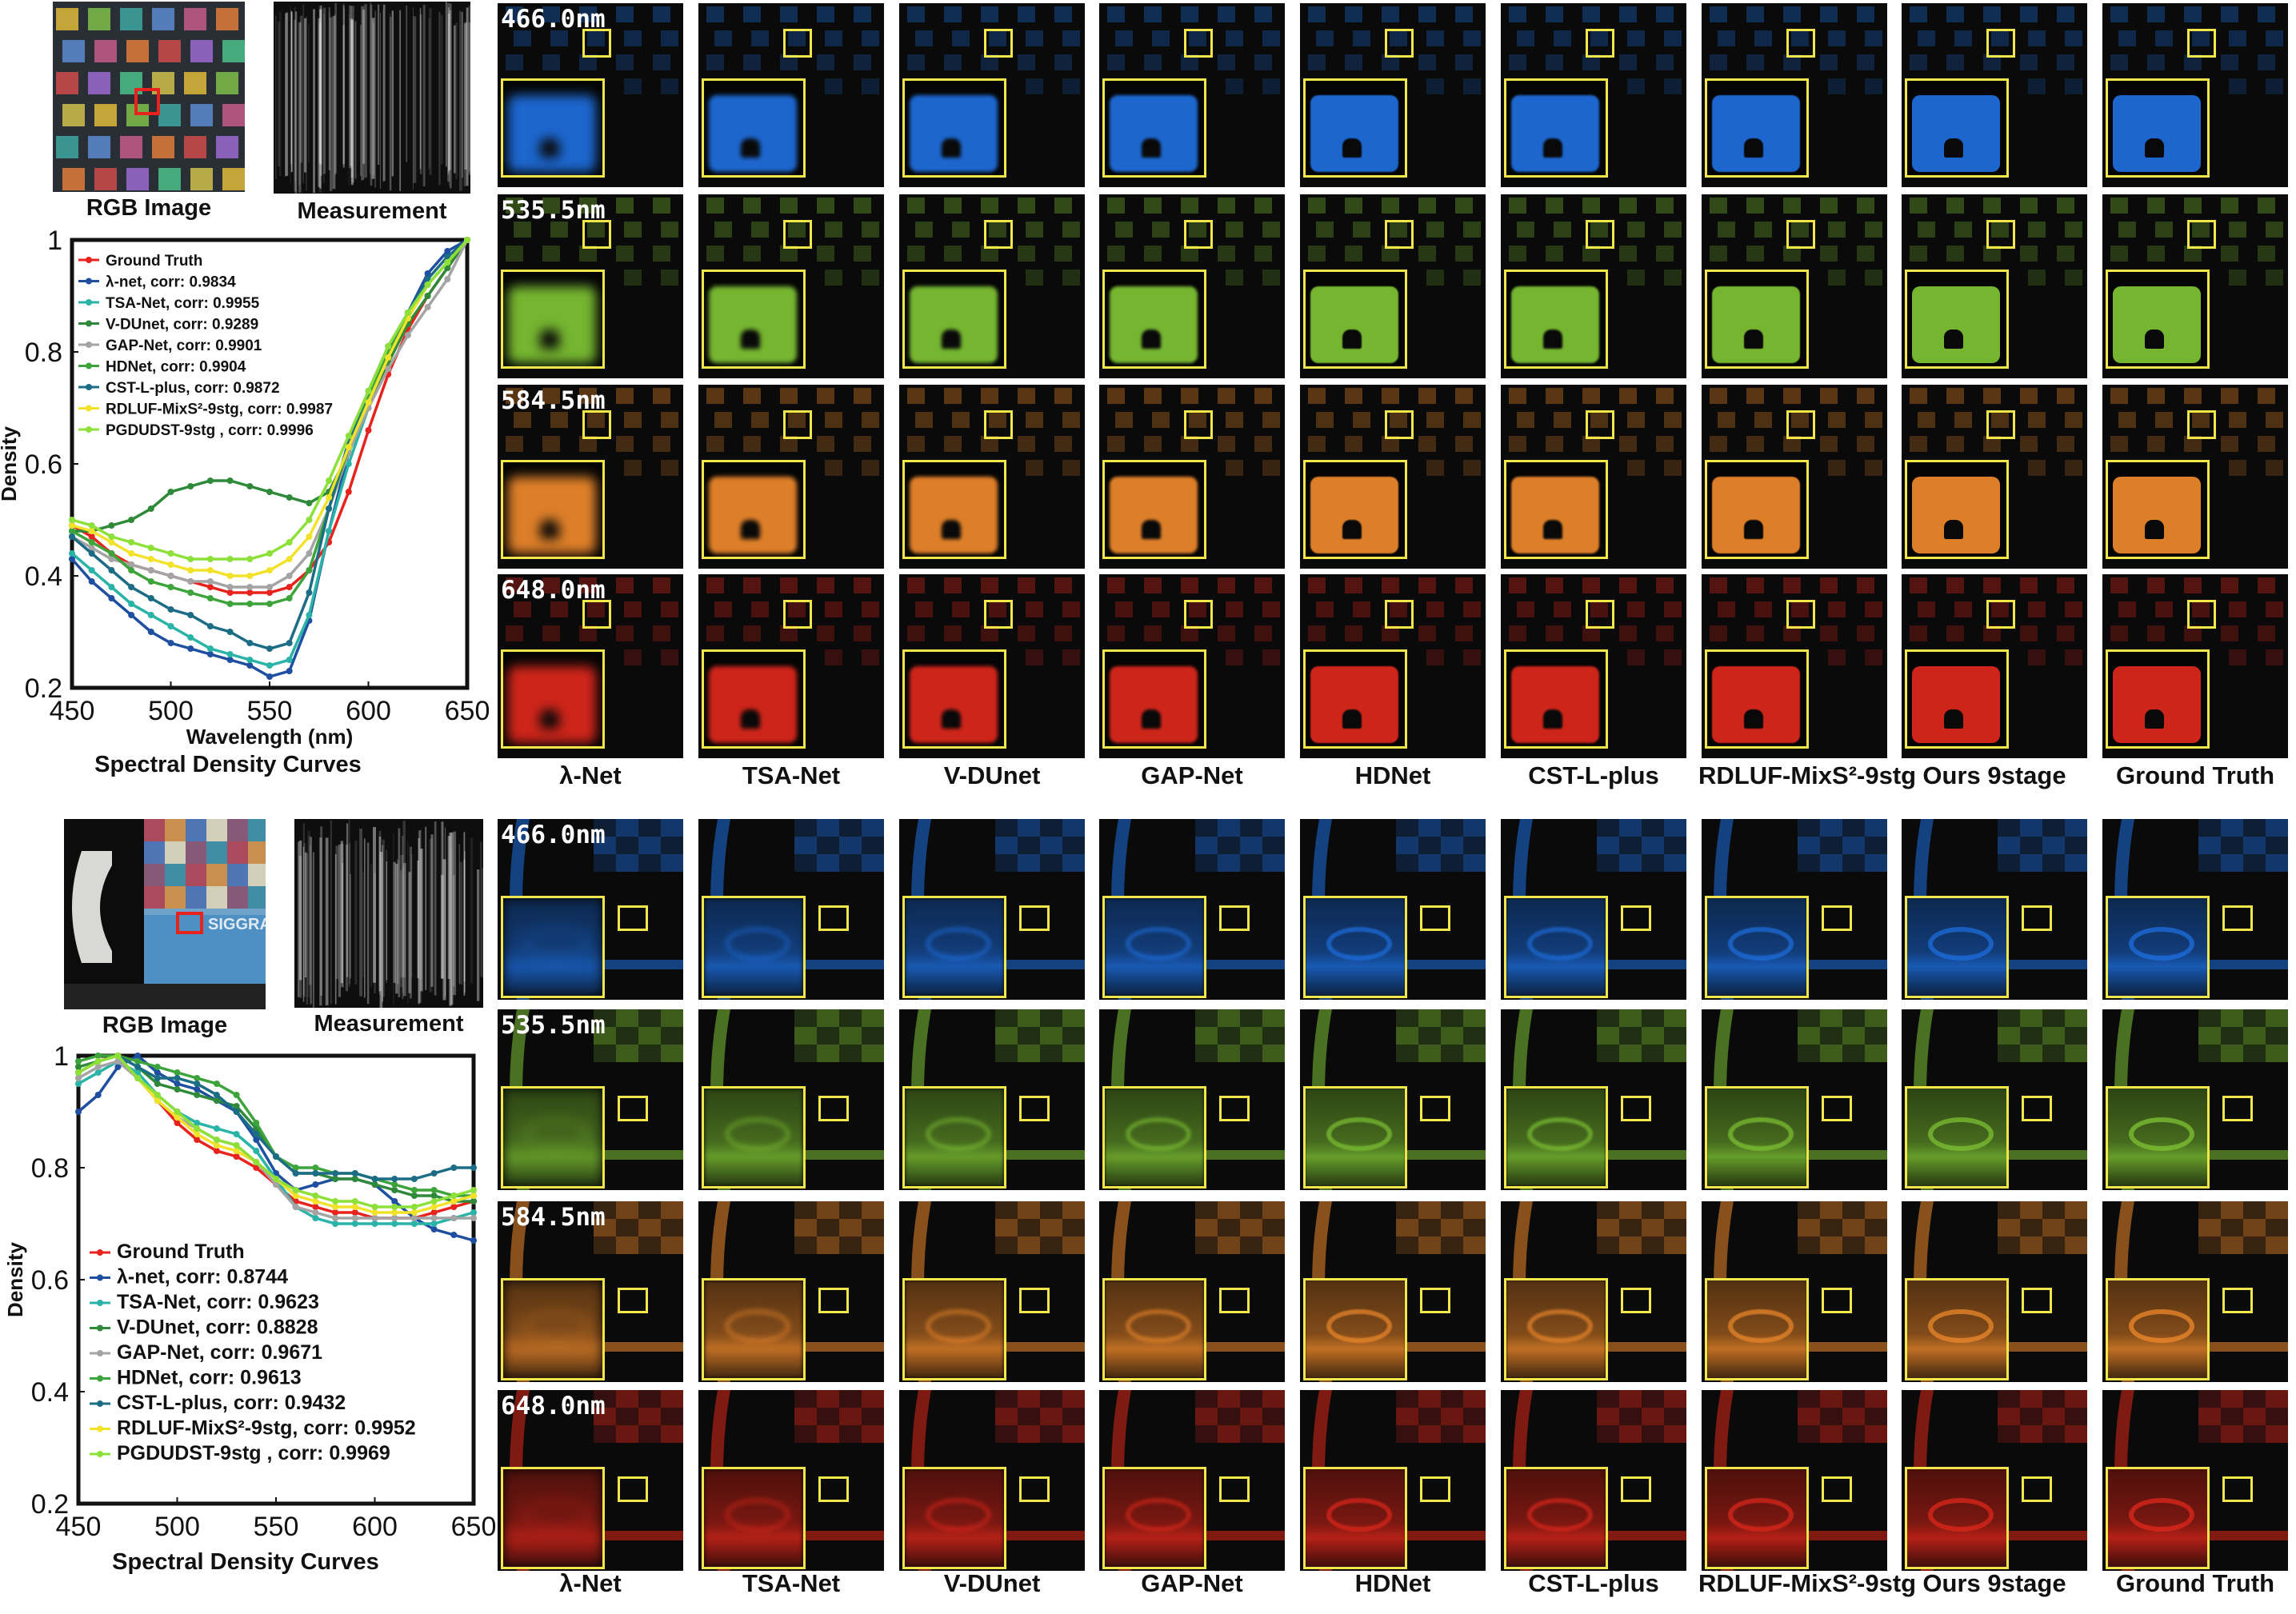 The width and height of the screenshot is (2296, 1614). Describe the element at coordinates (590, 909) in the screenshot. I see `reconstruction-tile: 466.0nm` at that location.